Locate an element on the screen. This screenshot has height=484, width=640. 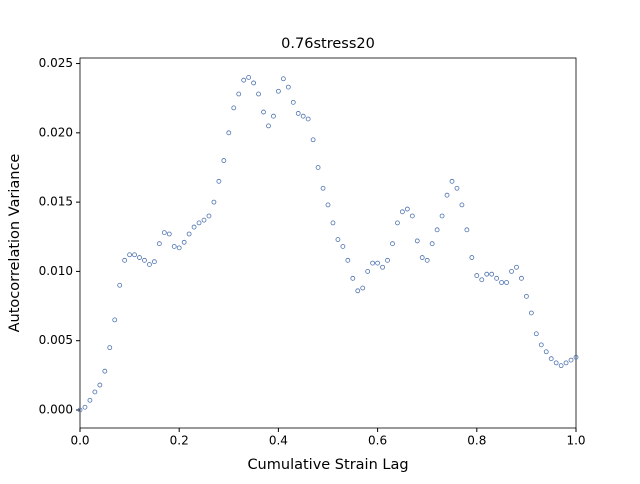
y-tick-label: 0.020 is located at coordinates (56, 132).